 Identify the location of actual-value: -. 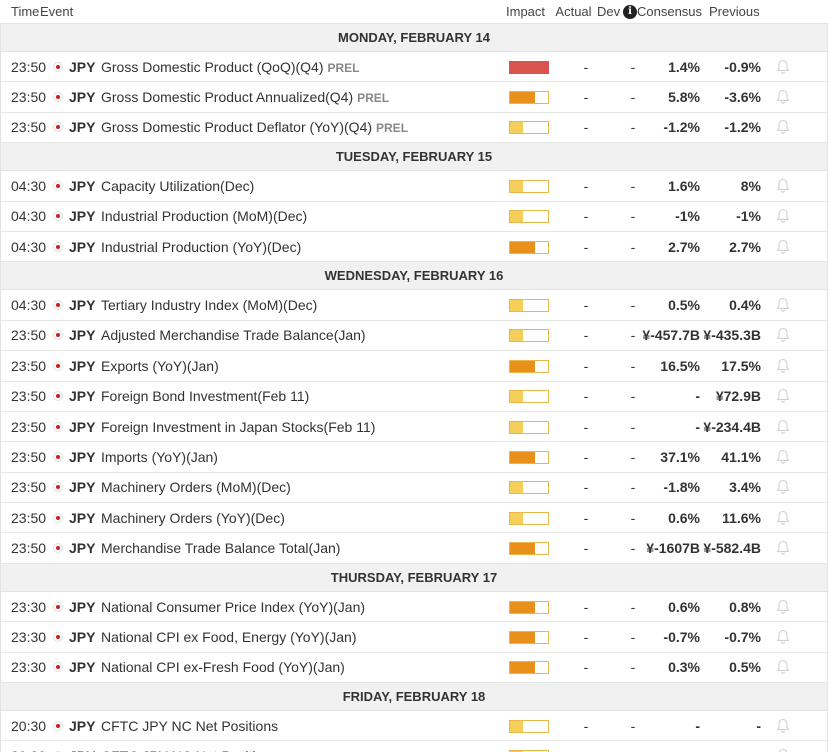
(586, 636).